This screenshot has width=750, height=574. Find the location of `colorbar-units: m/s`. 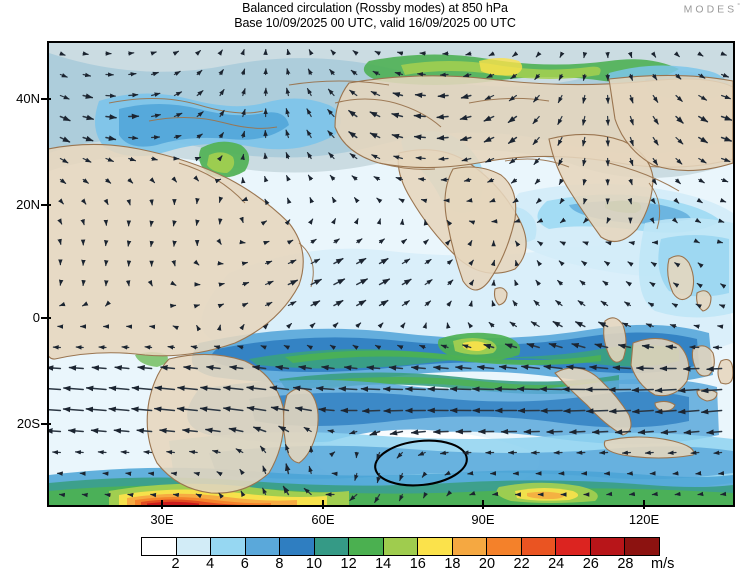

colorbar-units: m/s is located at coordinates (663, 564).